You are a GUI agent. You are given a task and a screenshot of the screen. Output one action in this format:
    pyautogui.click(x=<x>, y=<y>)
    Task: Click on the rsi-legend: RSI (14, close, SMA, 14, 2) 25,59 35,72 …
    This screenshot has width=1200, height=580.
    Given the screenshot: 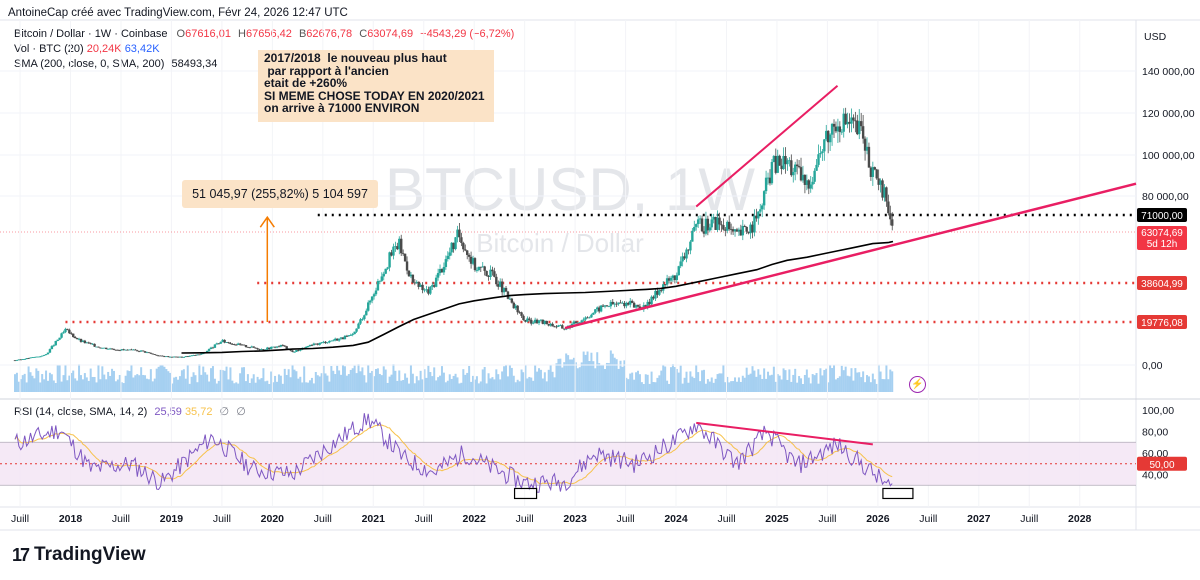 What is the action you would take?
    pyautogui.click(x=130, y=411)
    